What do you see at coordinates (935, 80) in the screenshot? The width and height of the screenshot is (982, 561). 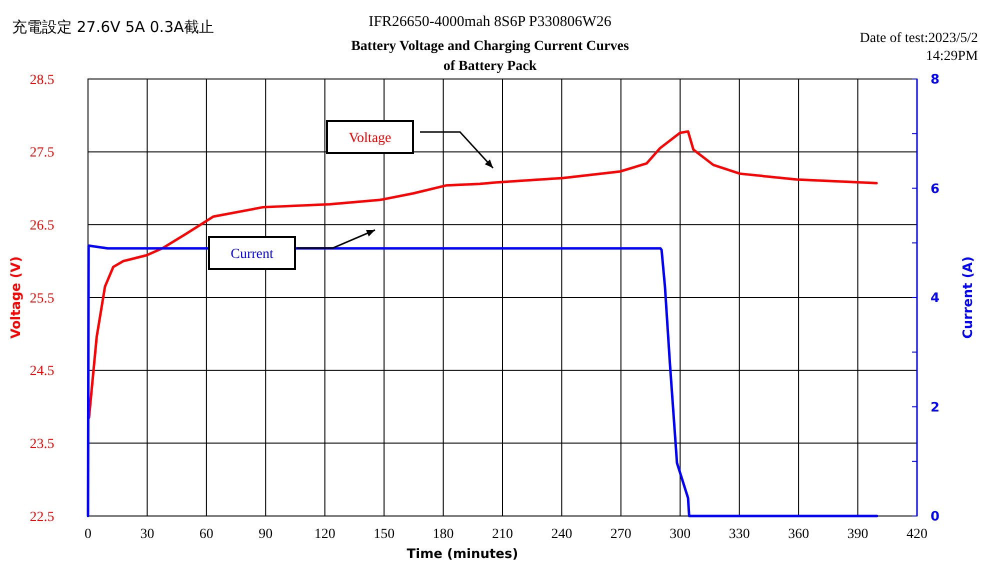 I see `y2-tick-label: 8` at bounding box center [935, 80].